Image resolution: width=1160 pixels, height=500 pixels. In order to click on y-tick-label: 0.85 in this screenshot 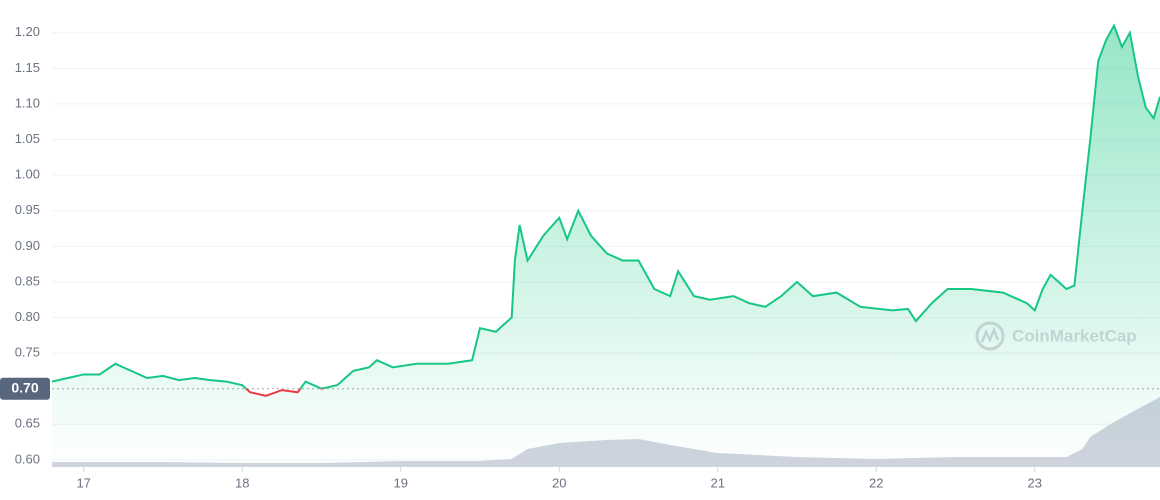, I will do `click(27, 280)`.